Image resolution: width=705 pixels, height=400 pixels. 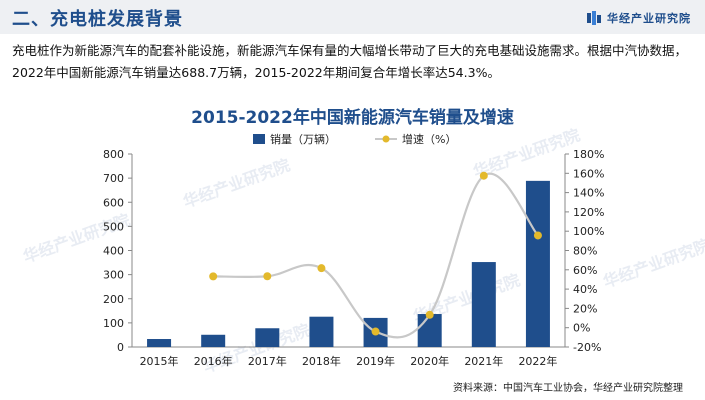 I want to click on x-tick-label: 2016年, so click(x=213, y=361).